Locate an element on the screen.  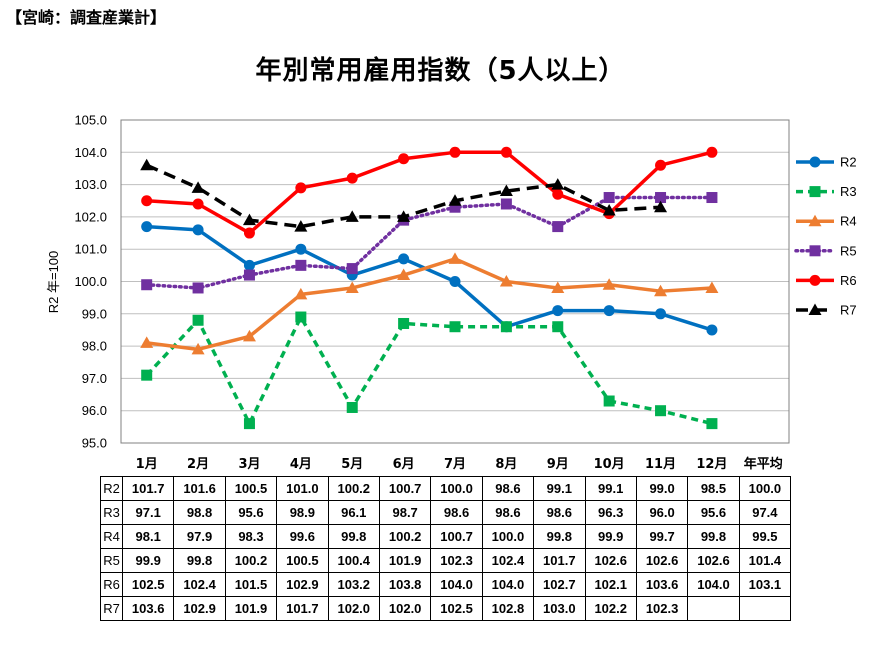
table-cell: 98.6 is located at coordinates (508, 512).